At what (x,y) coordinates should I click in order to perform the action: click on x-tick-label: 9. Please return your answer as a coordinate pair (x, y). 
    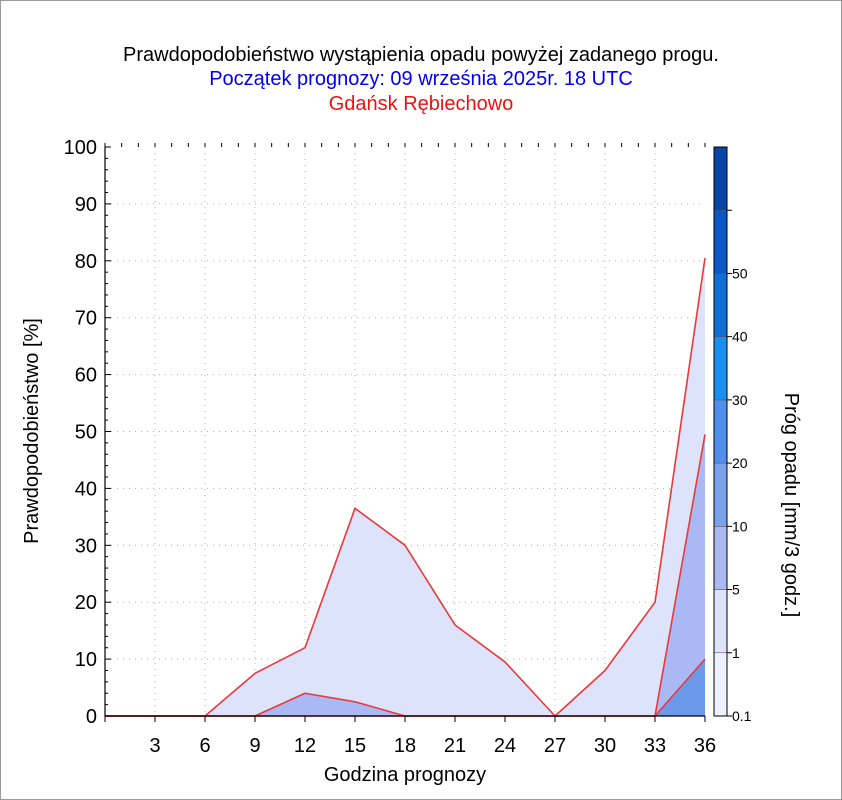
    Looking at the image, I should click on (254, 746).